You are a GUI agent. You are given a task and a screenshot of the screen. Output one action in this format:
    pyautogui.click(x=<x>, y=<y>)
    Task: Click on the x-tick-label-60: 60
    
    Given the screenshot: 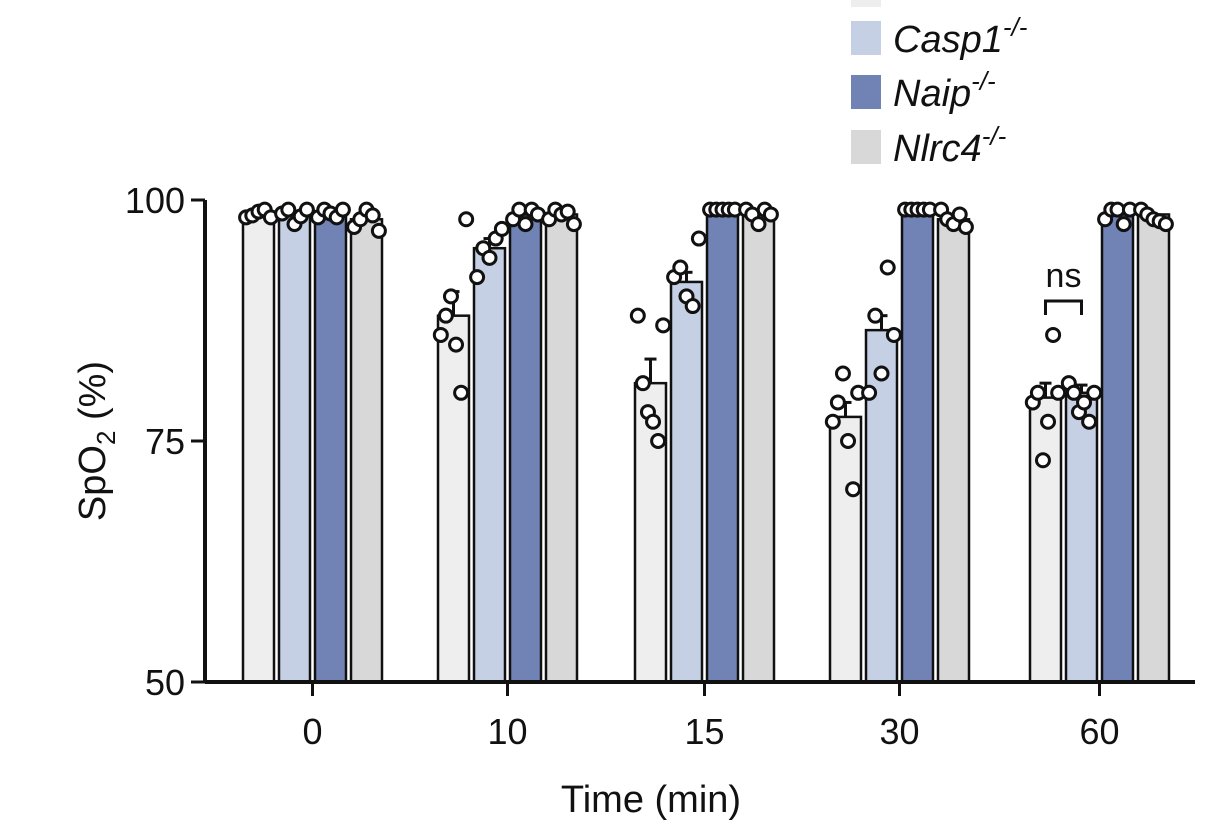 What is the action you would take?
    pyautogui.click(x=1099, y=731)
    